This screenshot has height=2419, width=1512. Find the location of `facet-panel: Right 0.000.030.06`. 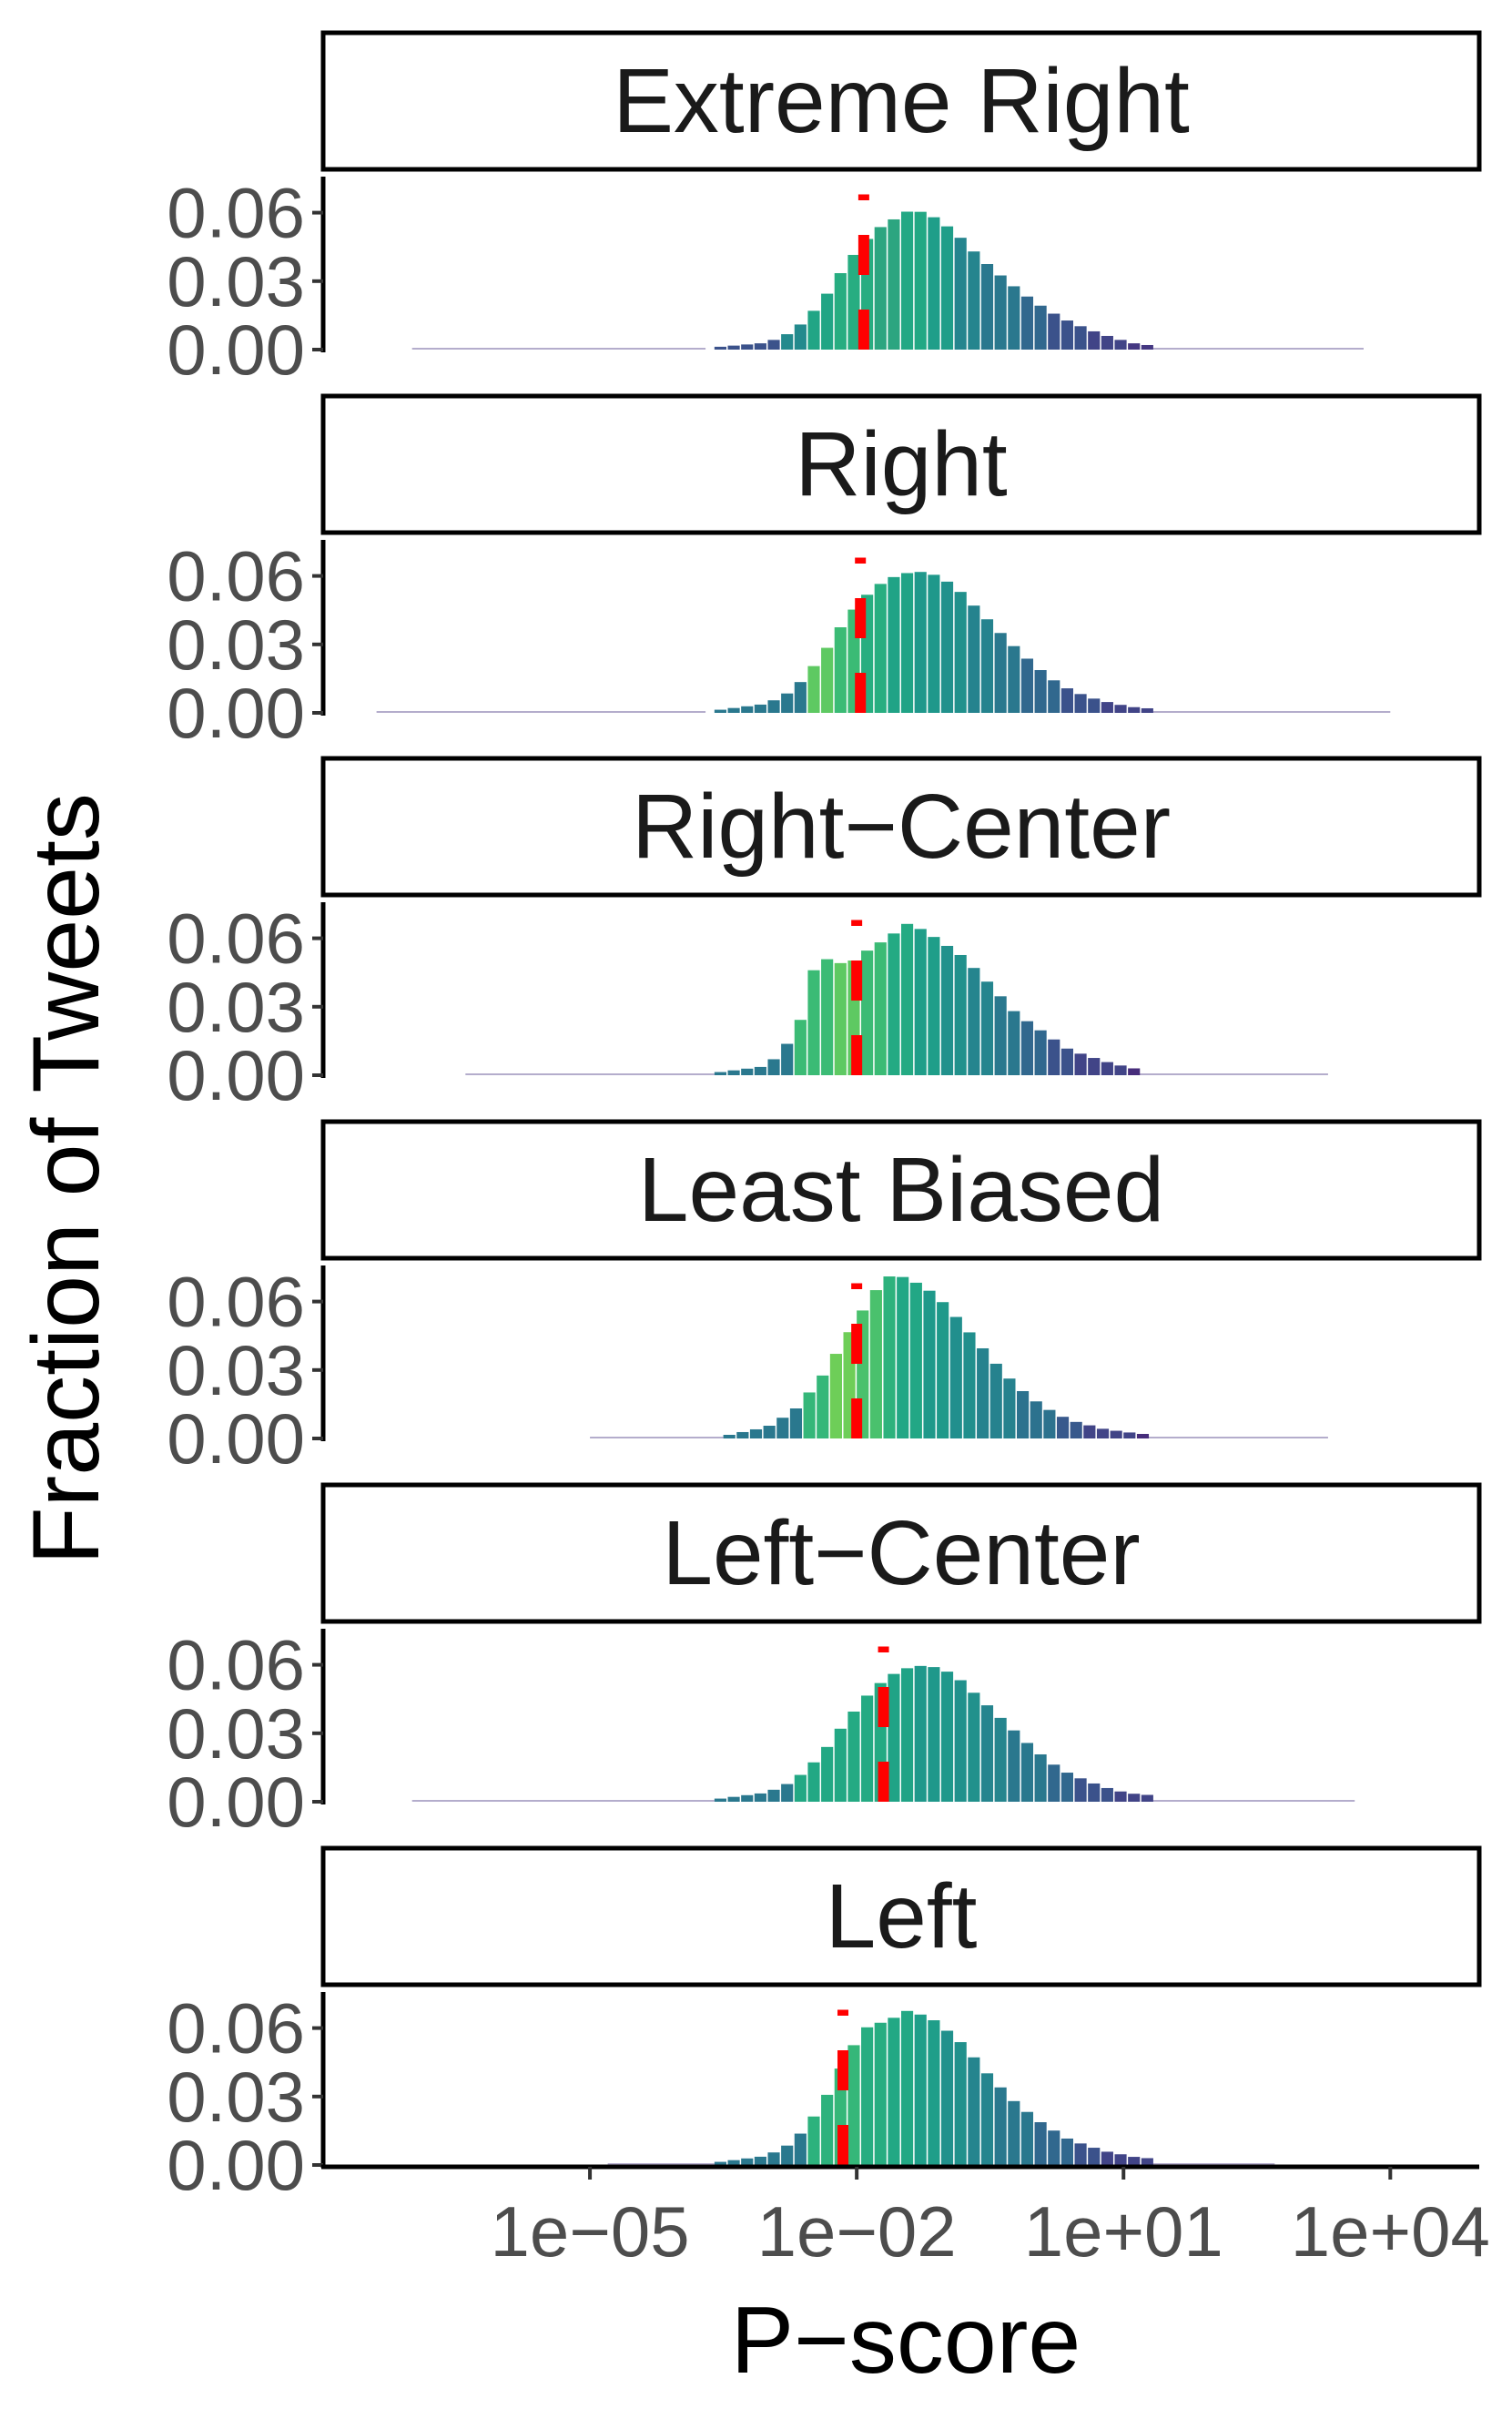

facet-panel: Right 0.000.030.06 is located at coordinates (824, 573).